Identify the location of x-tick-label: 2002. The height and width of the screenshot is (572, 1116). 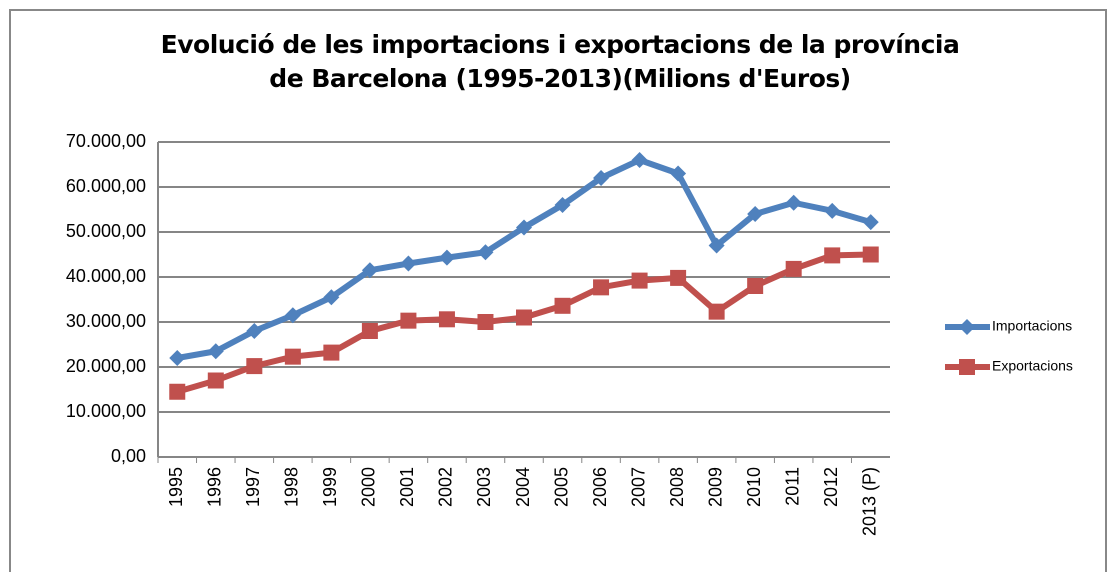
(446, 487).